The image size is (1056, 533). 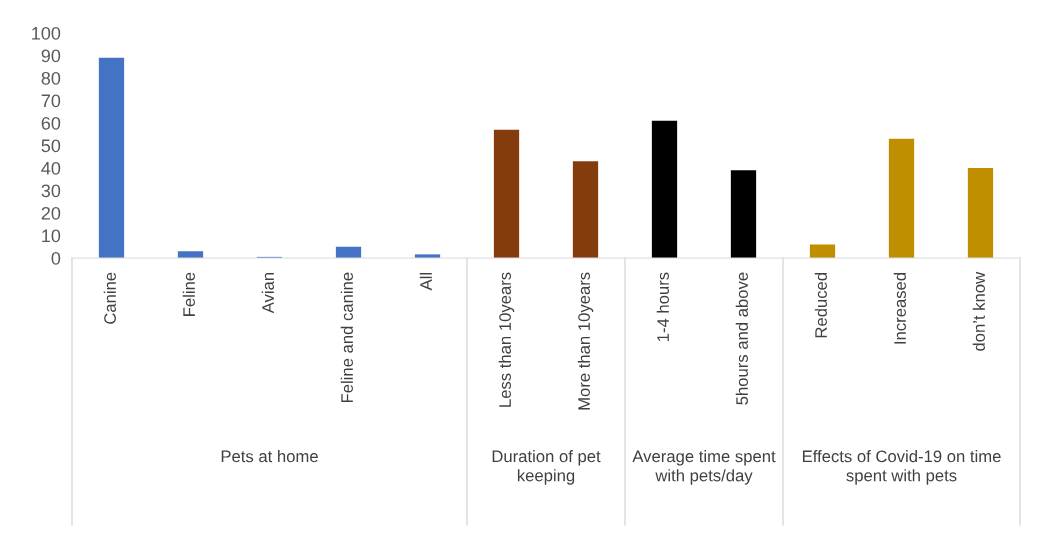 I want to click on text: Pets at home, so click(x=269, y=456).